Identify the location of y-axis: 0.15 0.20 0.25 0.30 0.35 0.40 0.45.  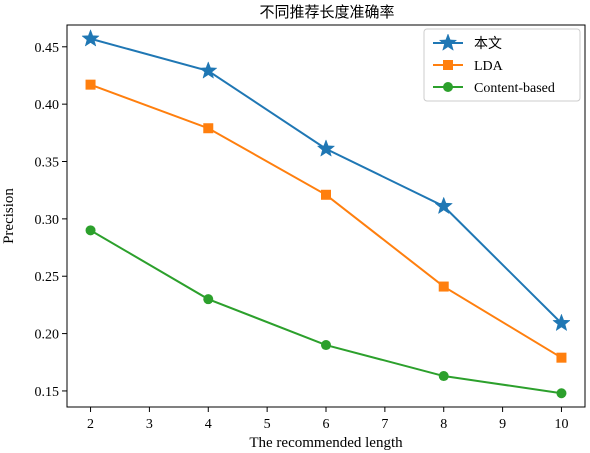
(51, 220).